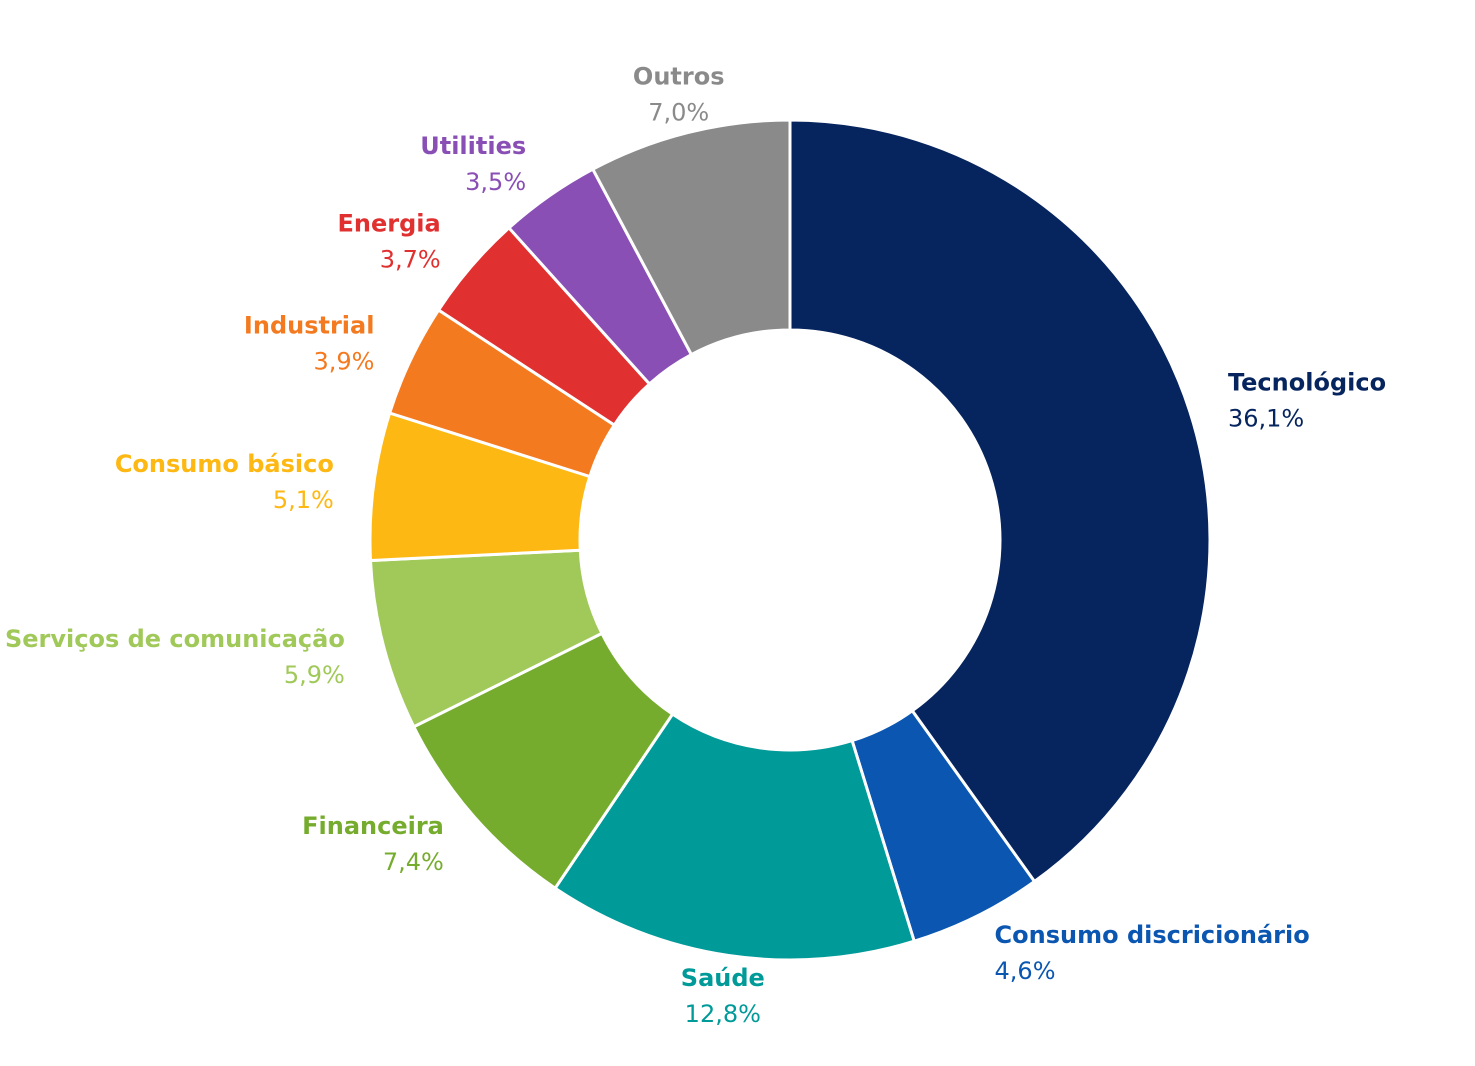 Image resolution: width=1475 pixels, height=1066 pixels. I want to click on category-label: Industrial, so click(309, 326).